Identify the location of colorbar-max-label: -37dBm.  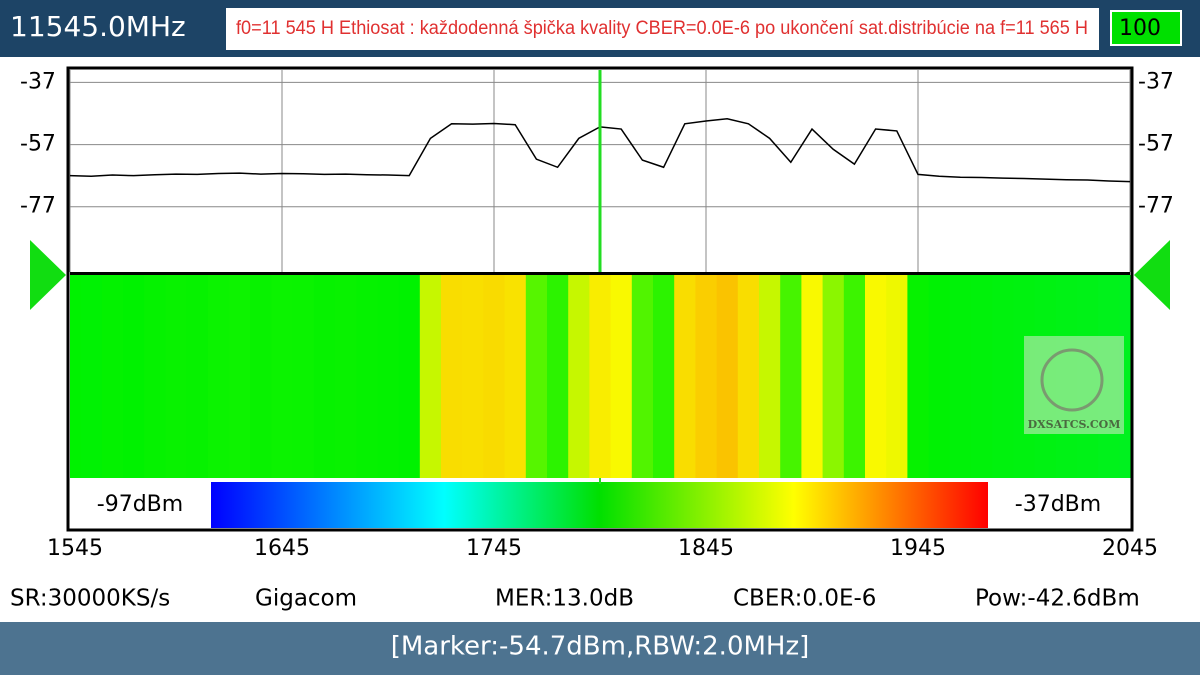
(1058, 504).